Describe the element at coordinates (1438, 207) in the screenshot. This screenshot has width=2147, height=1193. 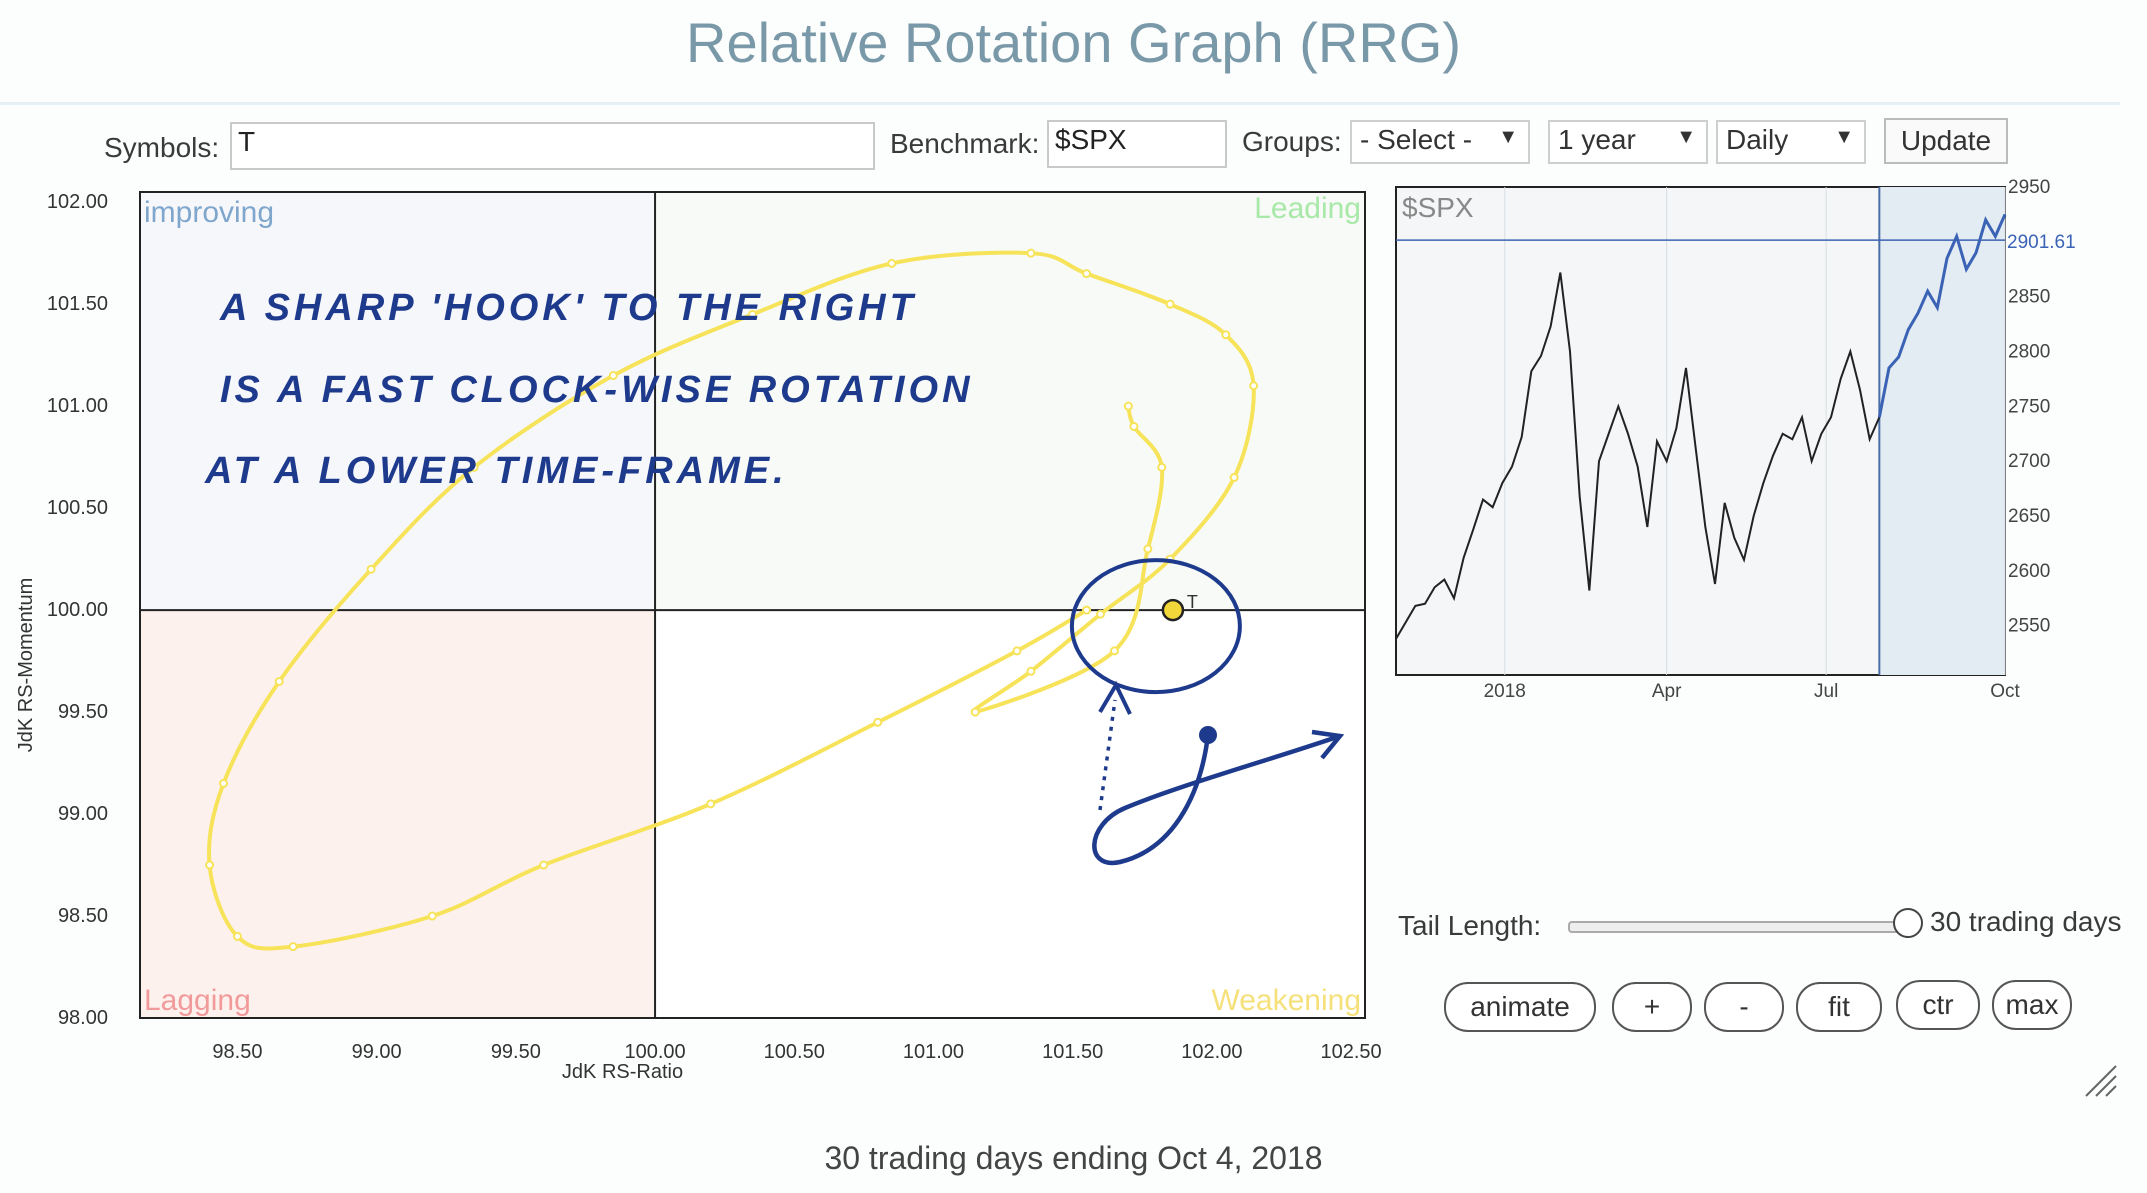
I see `spx-title: $SPX` at that location.